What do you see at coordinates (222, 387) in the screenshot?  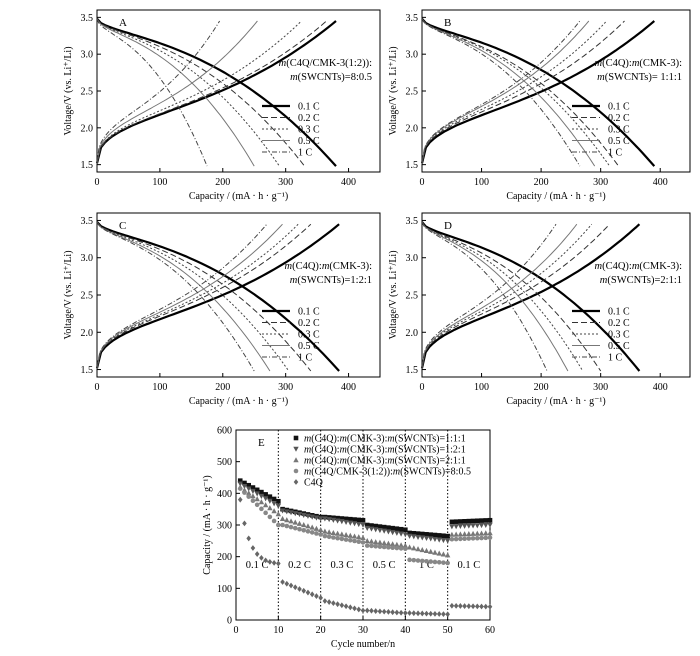 I see `x-tick-label: 200` at bounding box center [222, 387].